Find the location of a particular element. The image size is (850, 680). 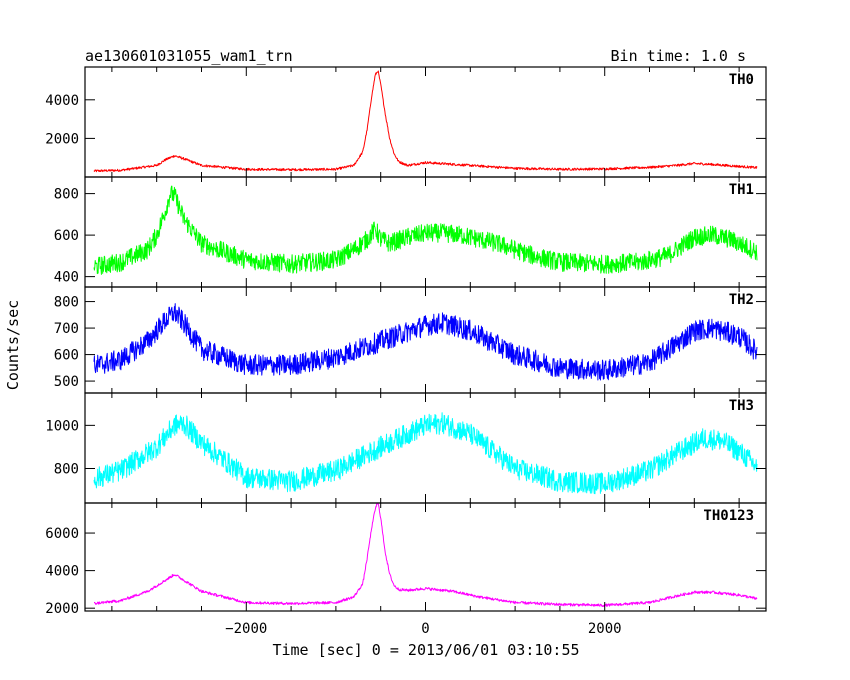

panel-th0123: 2000 4000 6000 TH0123 is located at coordinates (406, 559).